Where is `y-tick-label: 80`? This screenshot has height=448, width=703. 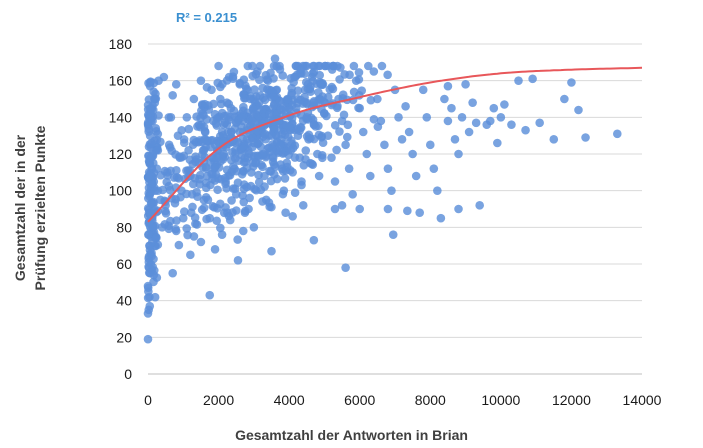 y-tick-label: 80 is located at coordinates (124, 227).